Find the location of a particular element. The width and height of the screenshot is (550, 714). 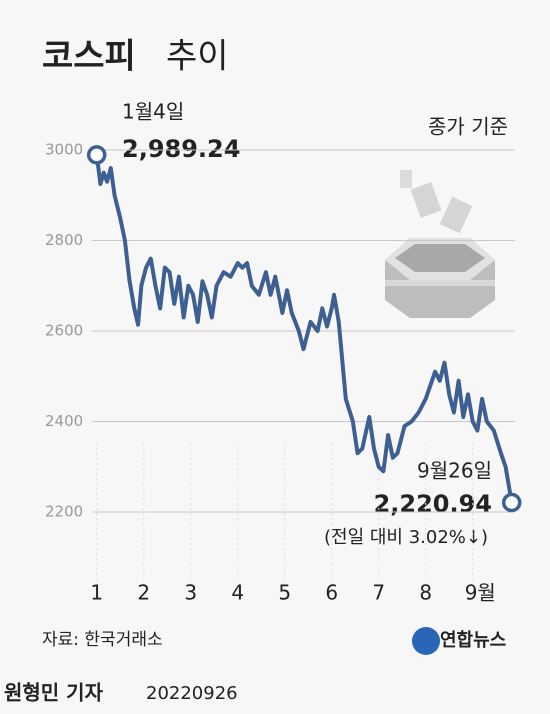

start-date: 1월4일 is located at coordinates (153, 112).